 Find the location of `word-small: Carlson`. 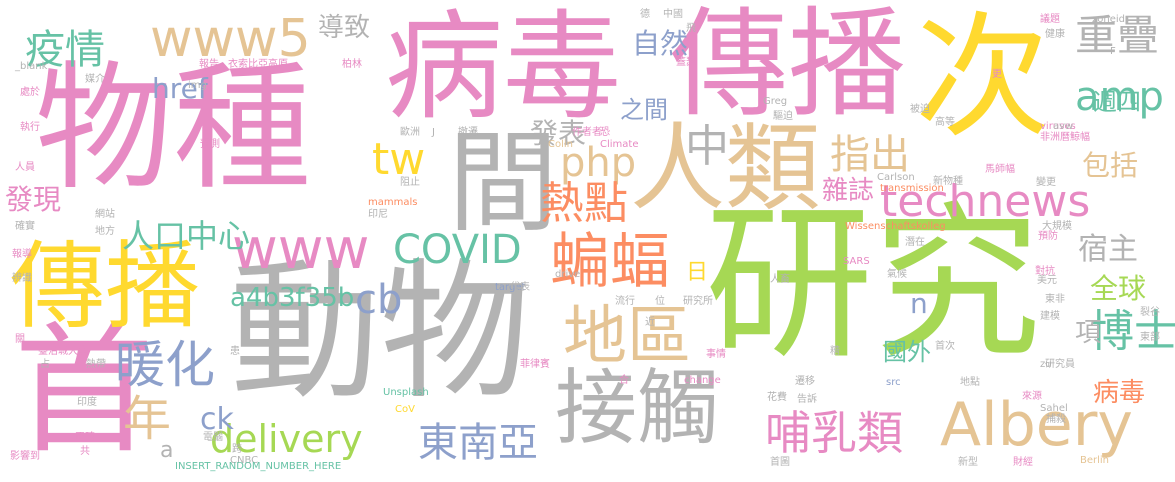

word-small: Carlson is located at coordinates (896, 177).